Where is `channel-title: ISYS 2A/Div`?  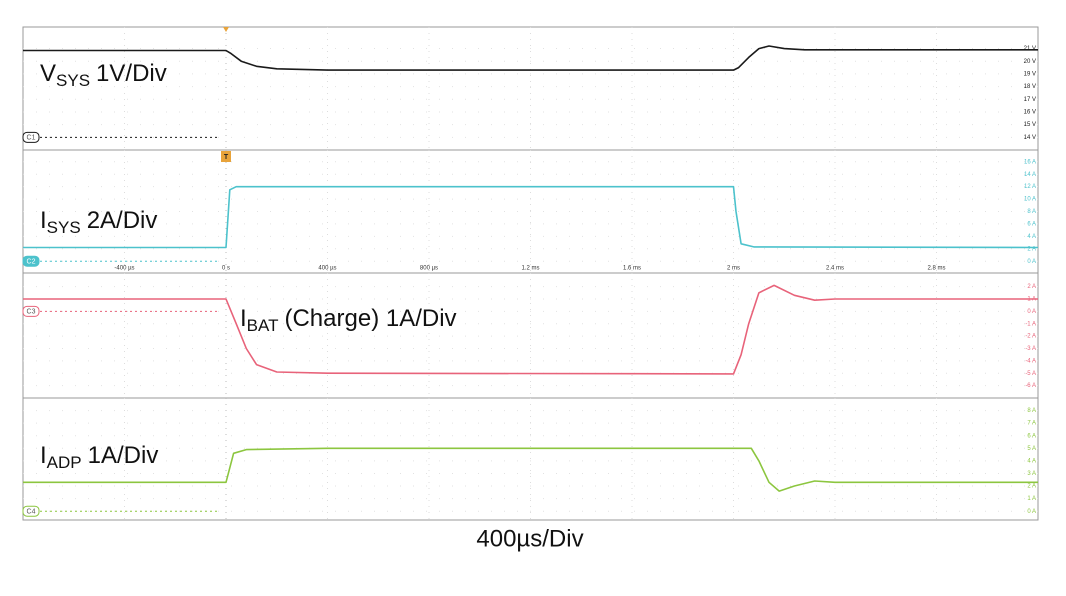
channel-title: ISYS 2A/Div is located at coordinates (98, 222).